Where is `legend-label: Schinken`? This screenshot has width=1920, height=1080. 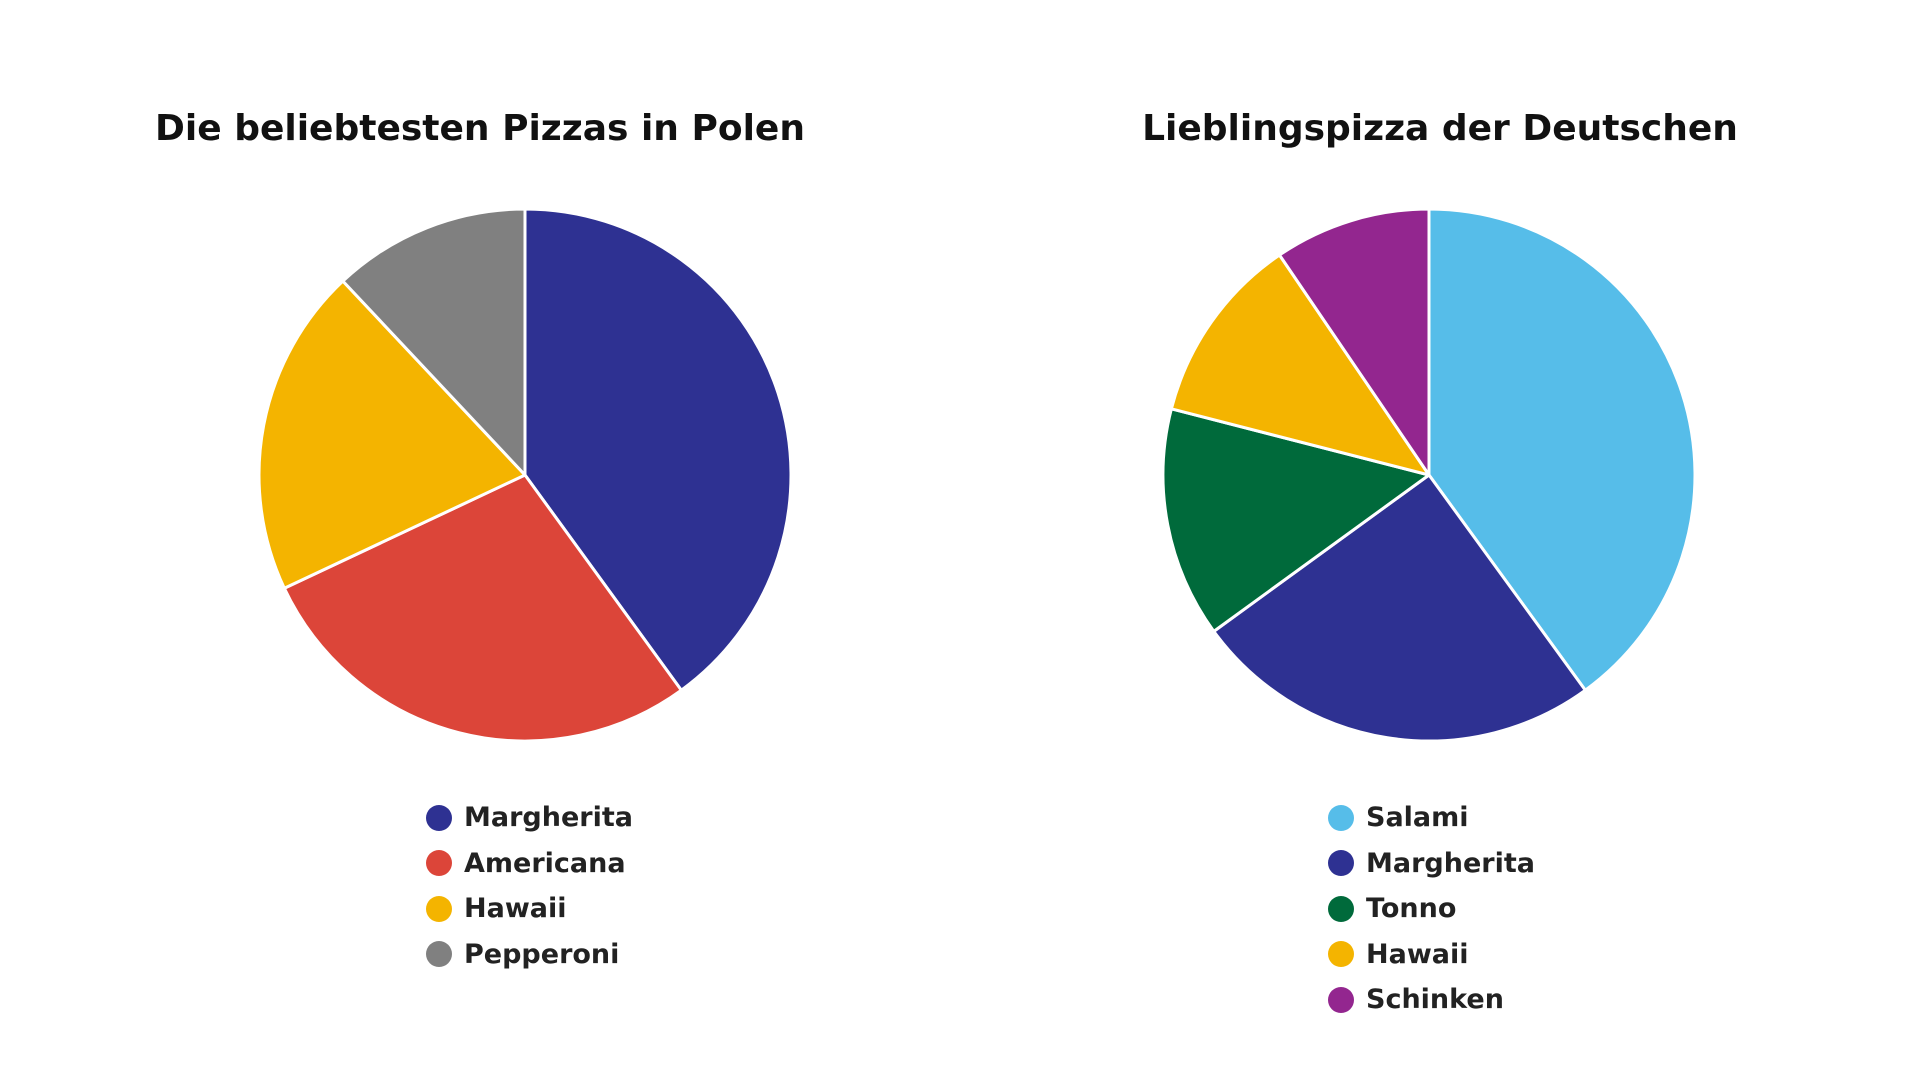
legend-label: Schinken is located at coordinates (1435, 1000).